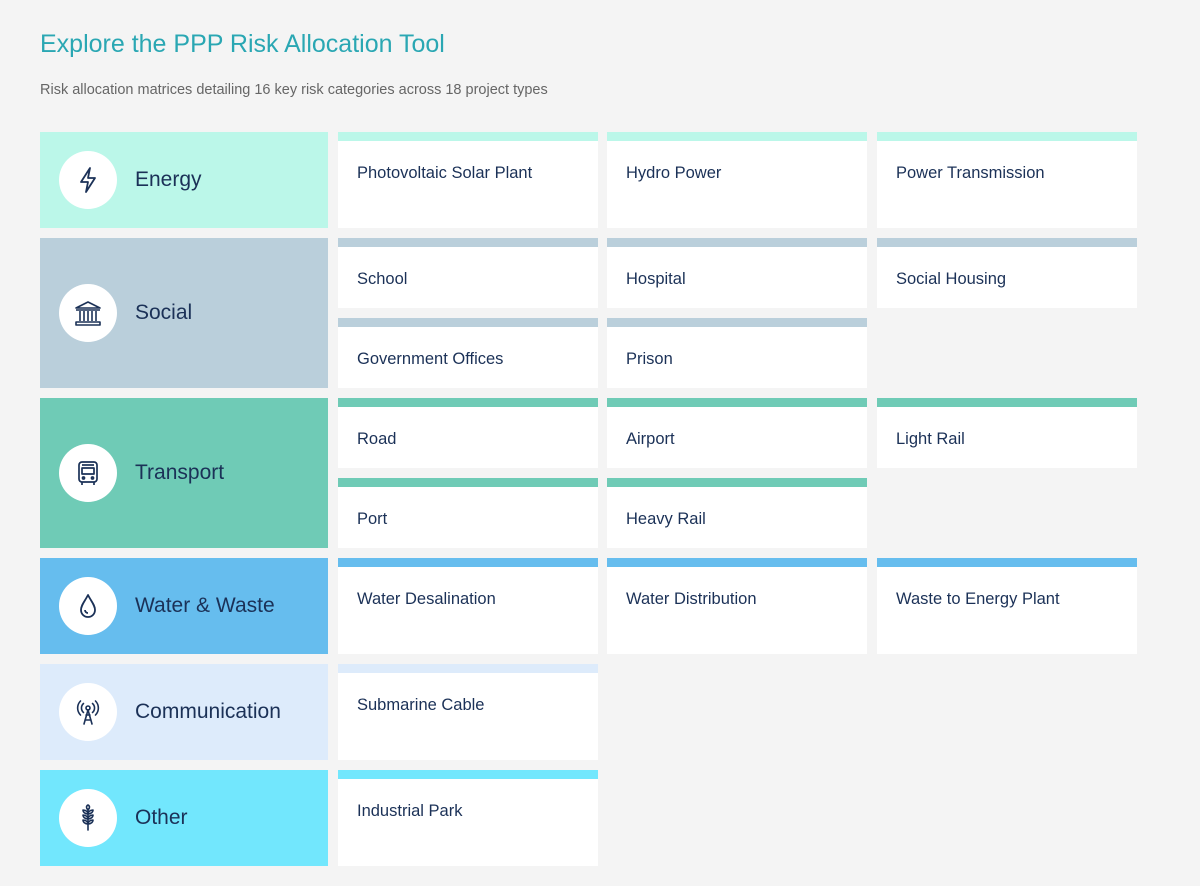  I want to click on project-name: Power Transmission, so click(970, 173).